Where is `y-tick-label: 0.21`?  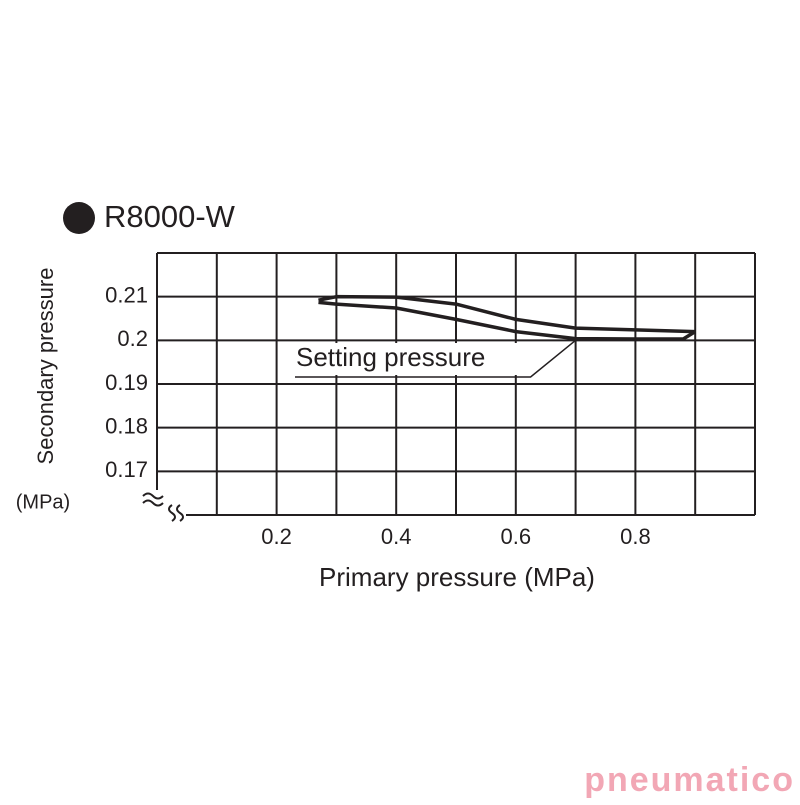 y-tick-label: 0.21 is located at coordinates (126, 294).